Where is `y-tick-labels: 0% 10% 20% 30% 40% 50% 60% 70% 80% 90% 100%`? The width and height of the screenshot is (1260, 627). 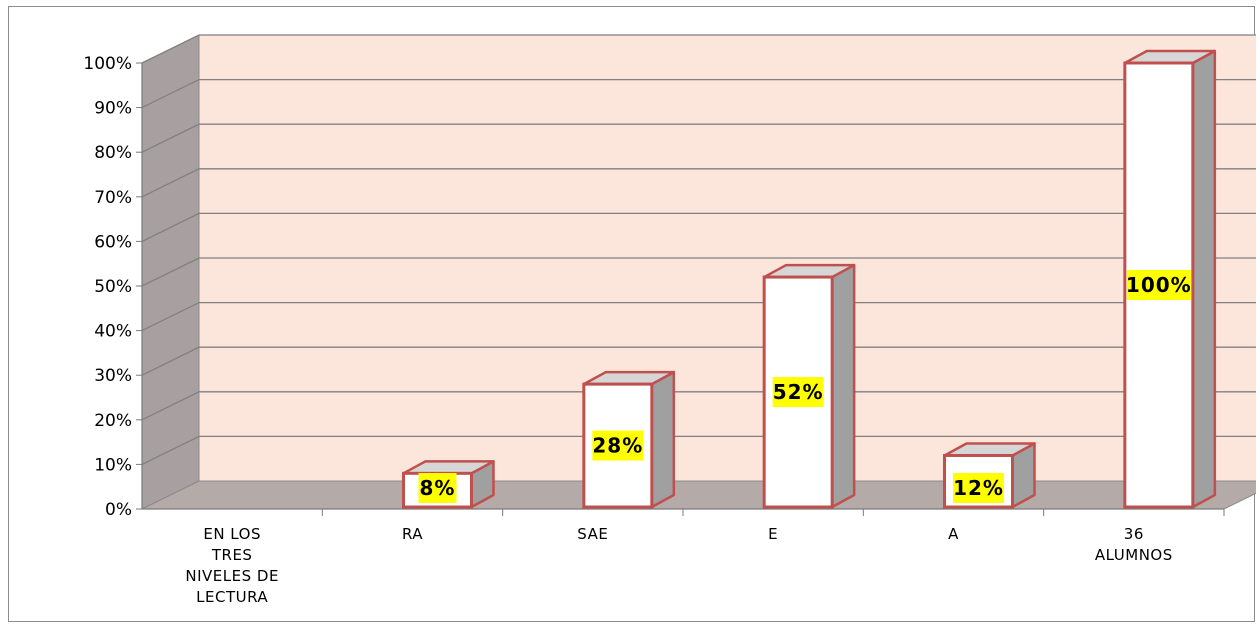 y-tick-labels: 0% 10% 20% 30% 40% 50% 60% 70% 80% 90% 100% is located at coordinates (107, 287).